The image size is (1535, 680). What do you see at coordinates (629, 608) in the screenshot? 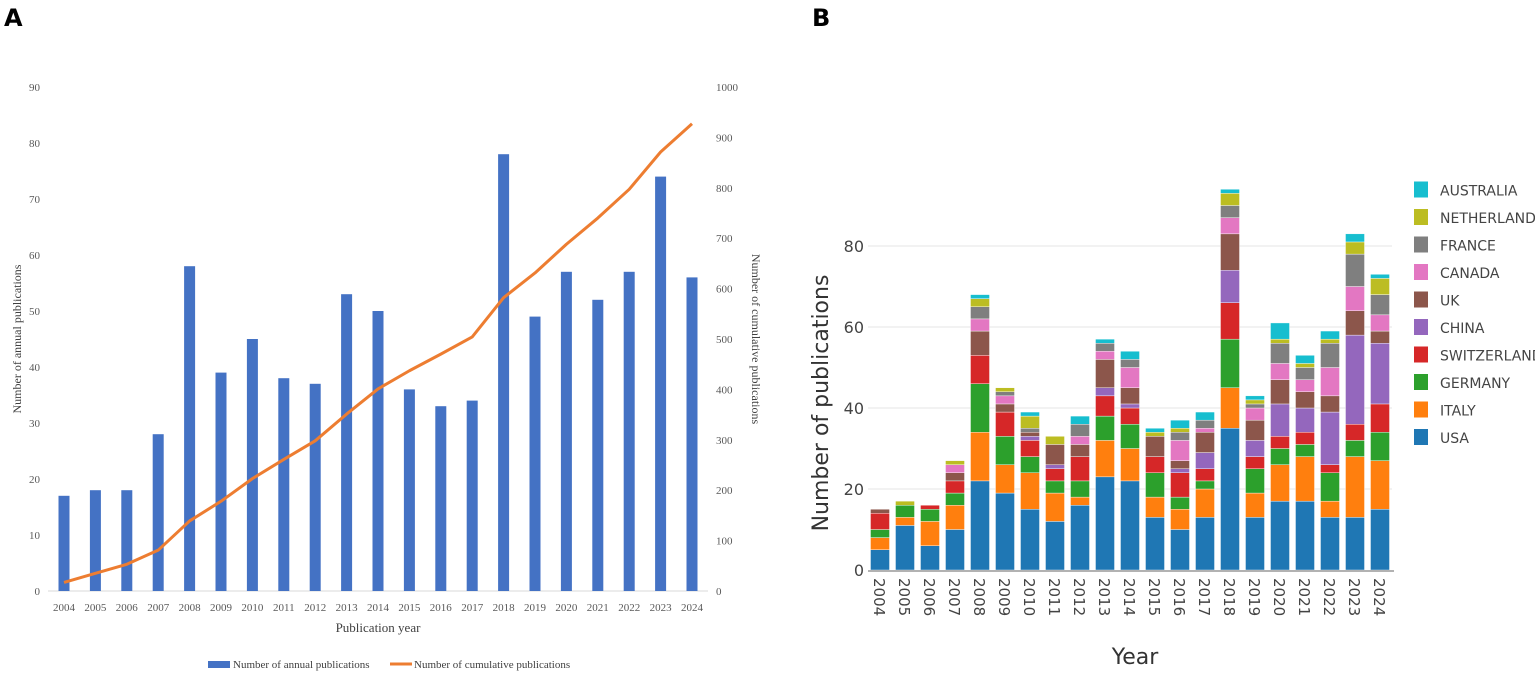
I see `x-tick-label: 2022` at bounding box center [629, 608].